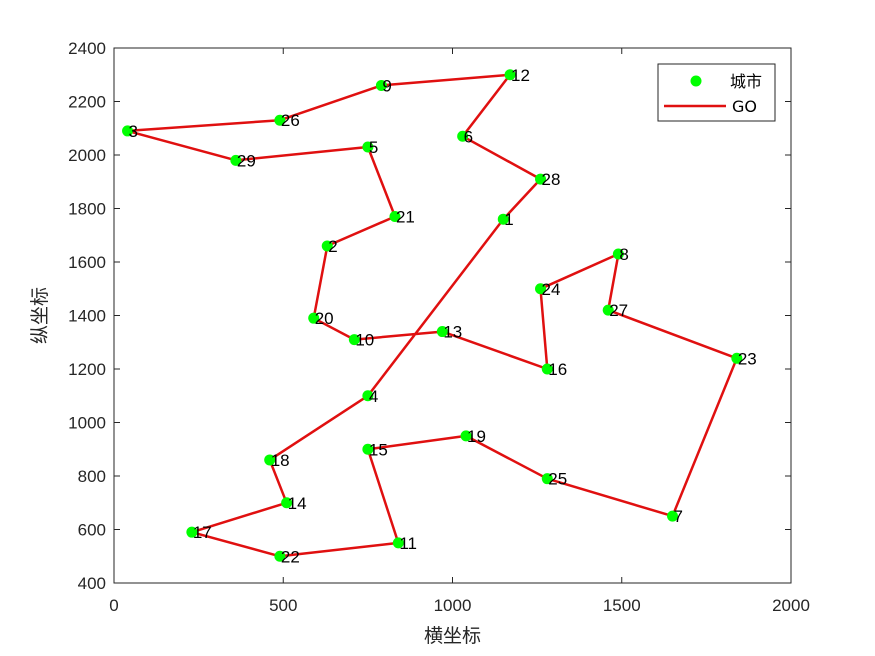 This screenshot has height=656, width=875. I want to click on city-label: 2, so click(332, 246).